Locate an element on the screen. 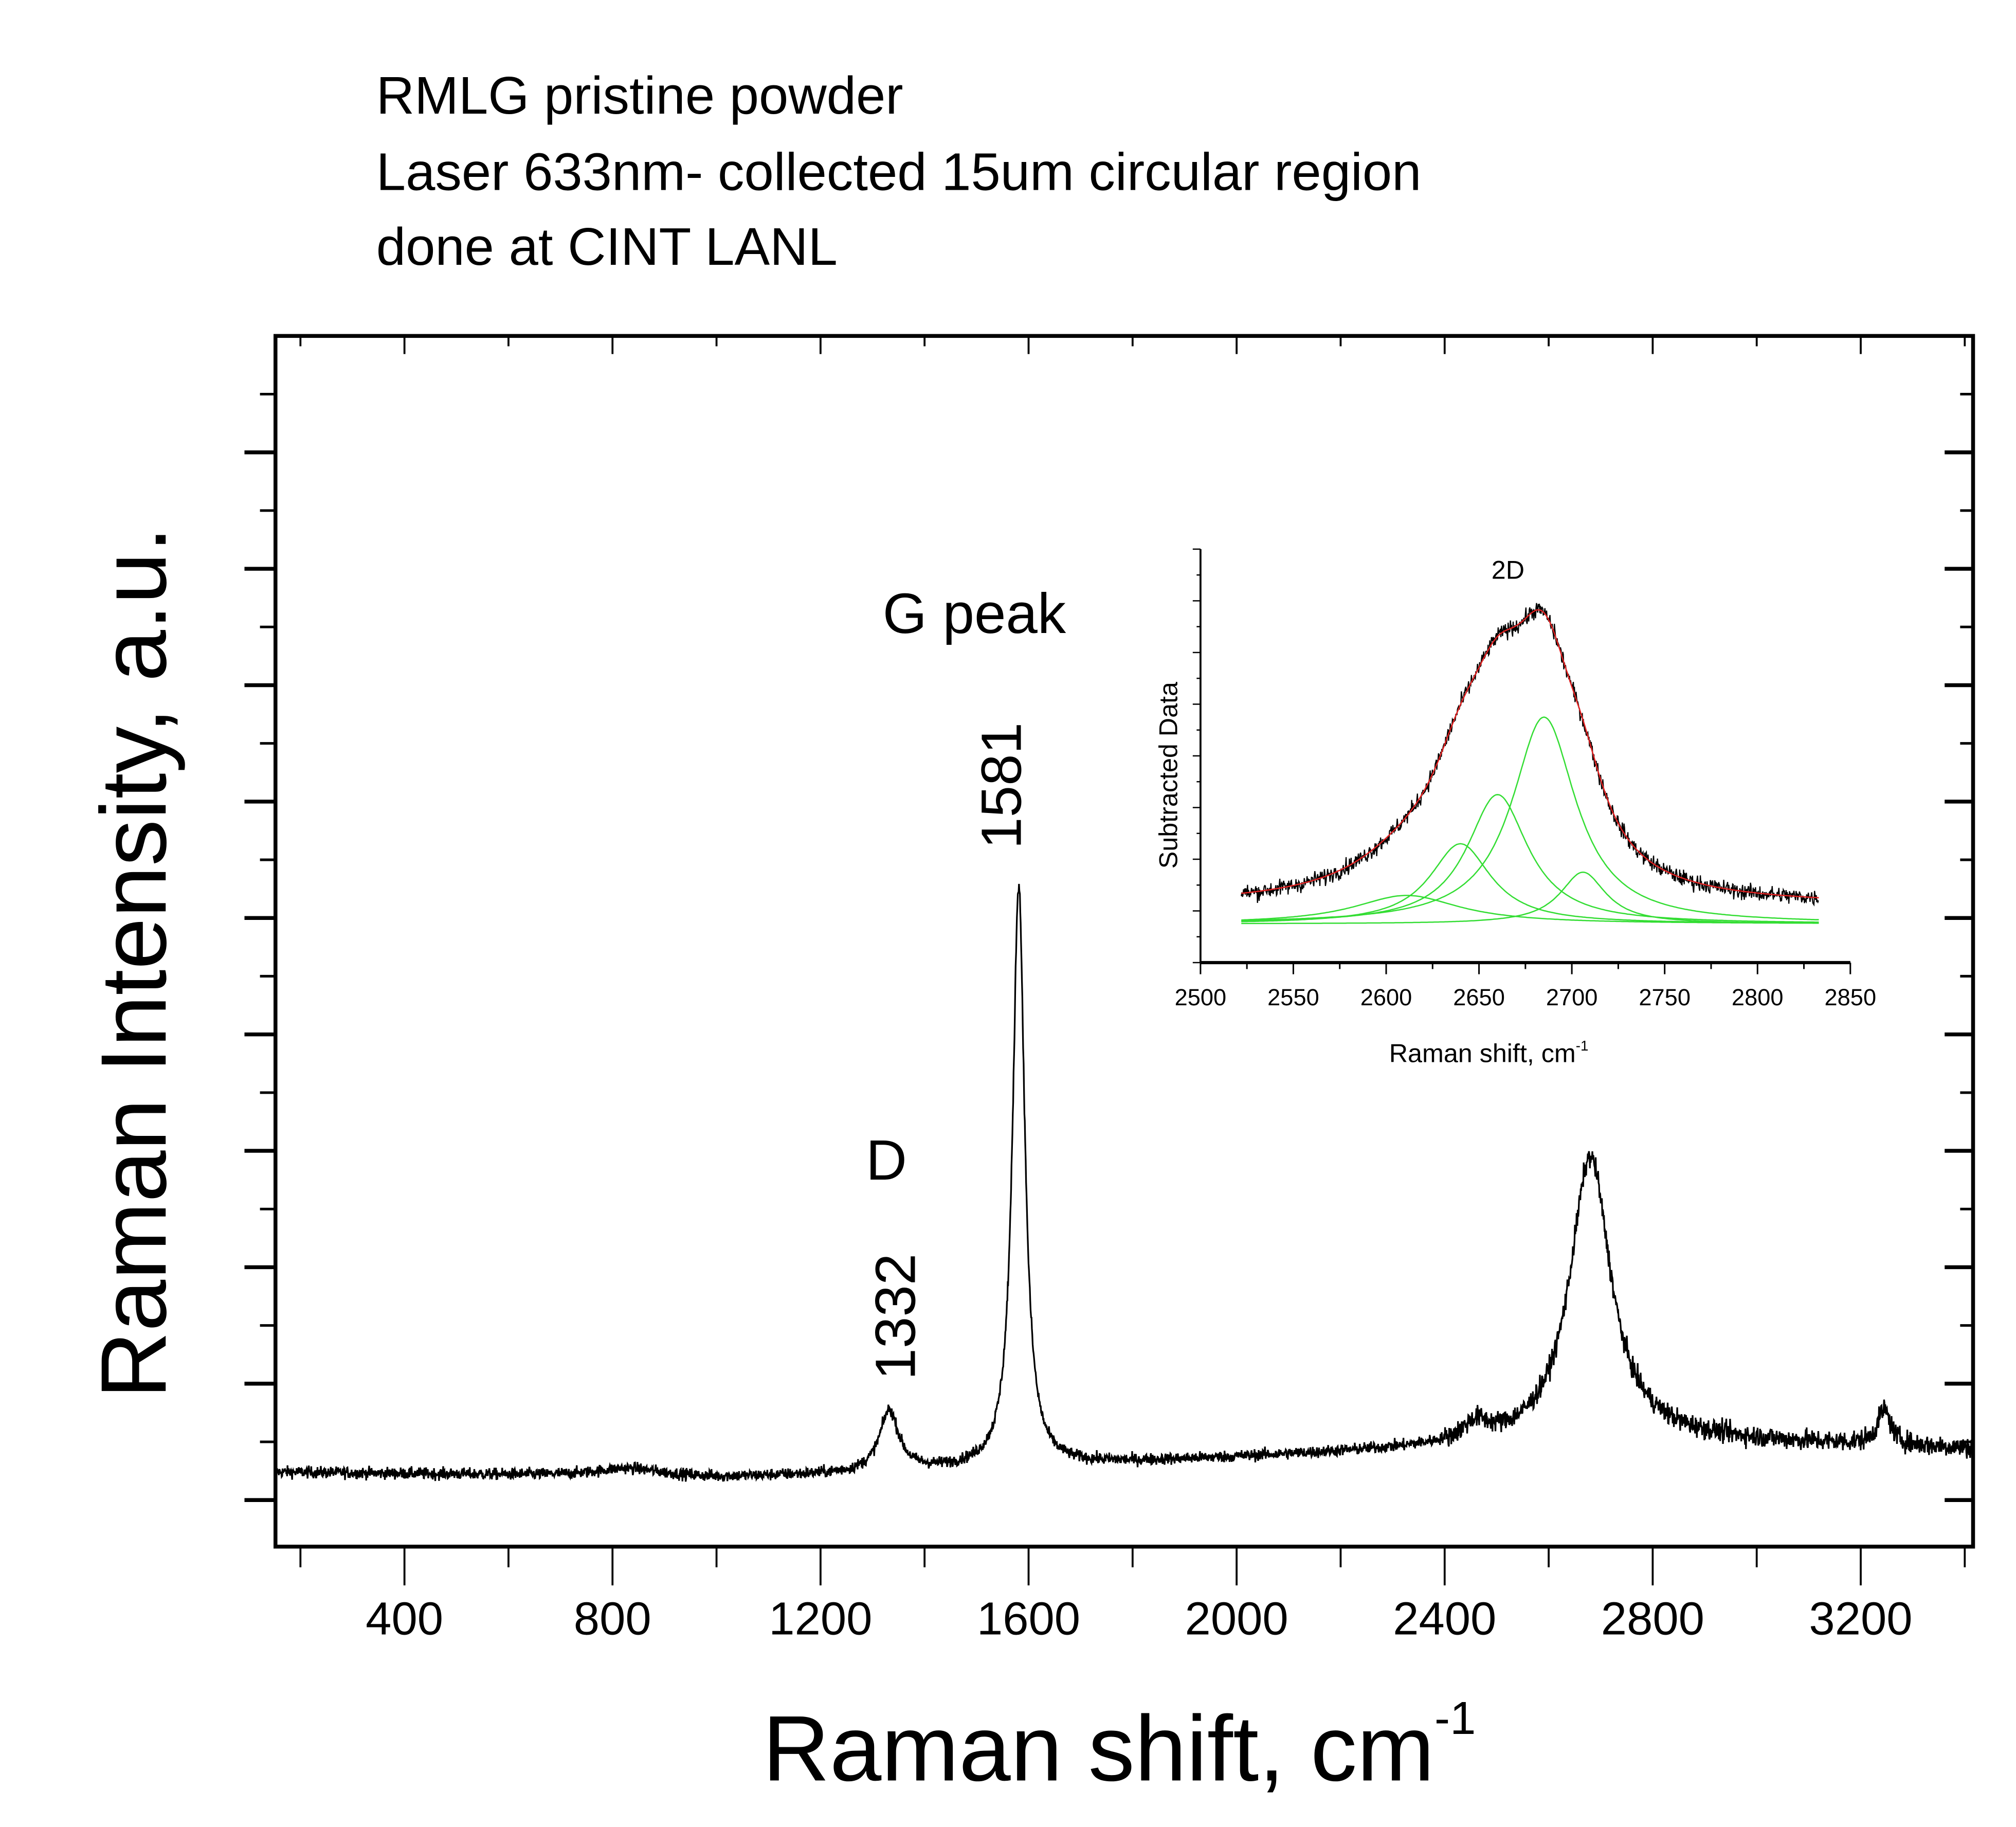 This screenshot has height=1827, width=2016. x-tick-label: 400 is located at coordinates (404, 1619).